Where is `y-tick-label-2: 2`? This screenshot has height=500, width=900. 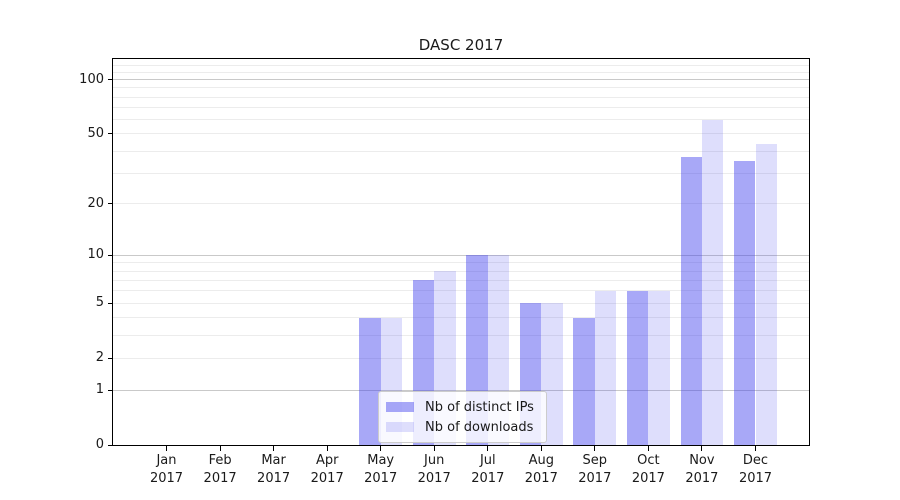 y-tick-label-2: 2 is located at coordinates (99, 357).